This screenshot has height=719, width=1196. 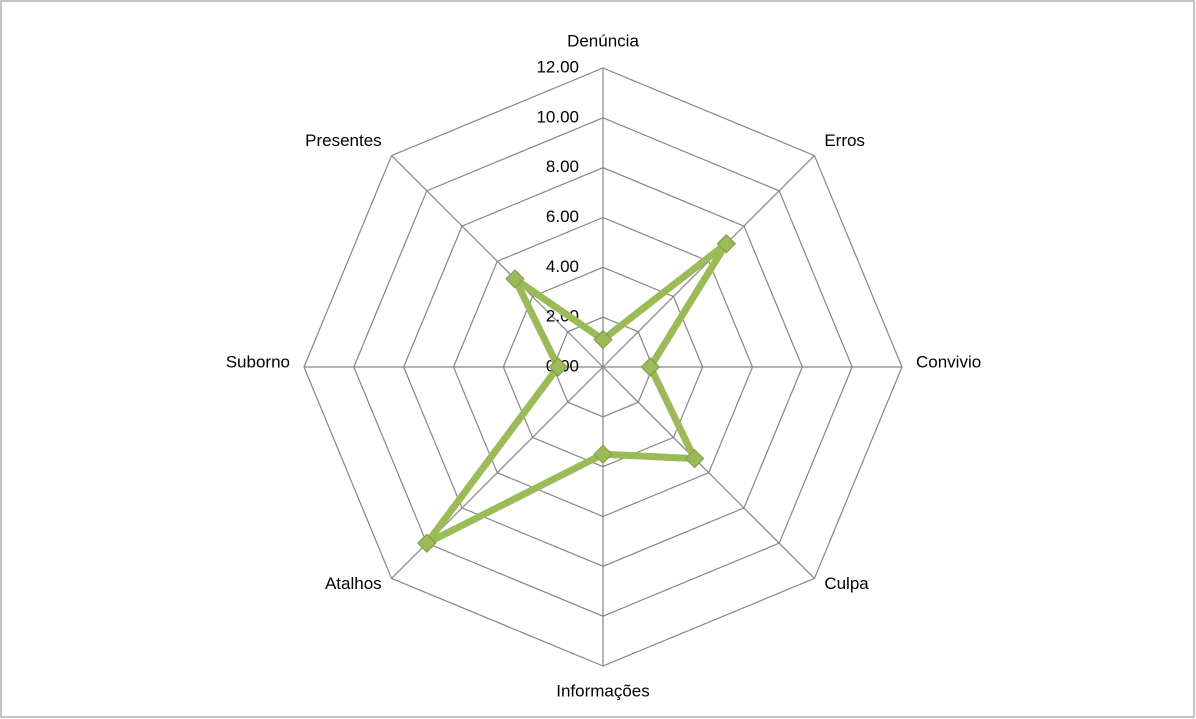 I want to click on category-label: Presentes, so click(x=343, y=140).